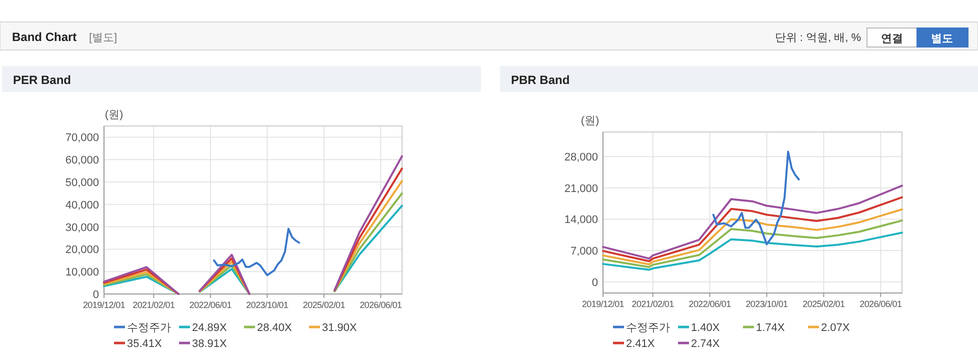 The image size is (978, 361). I want to click on chart-title: PBR Band, so click(540, 80).